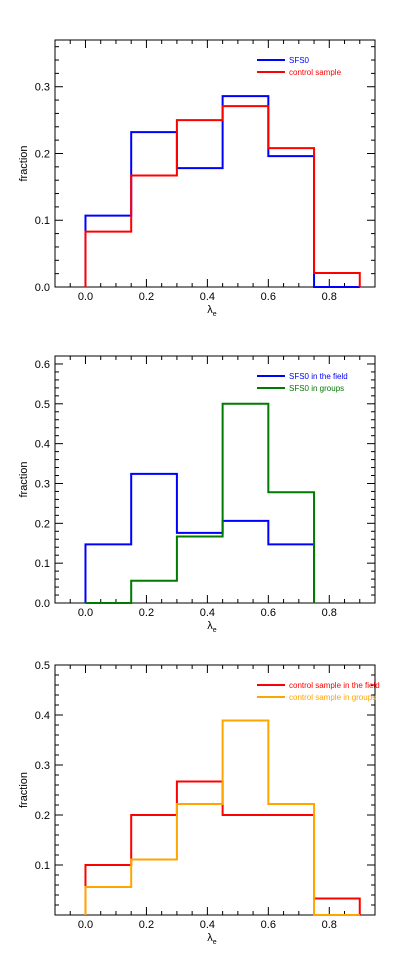 This screenshot has height=954, width=415. Describe the element at coordinates (299, 60) in the screenshot. I see `legend-label-1: SFS0` at that location.